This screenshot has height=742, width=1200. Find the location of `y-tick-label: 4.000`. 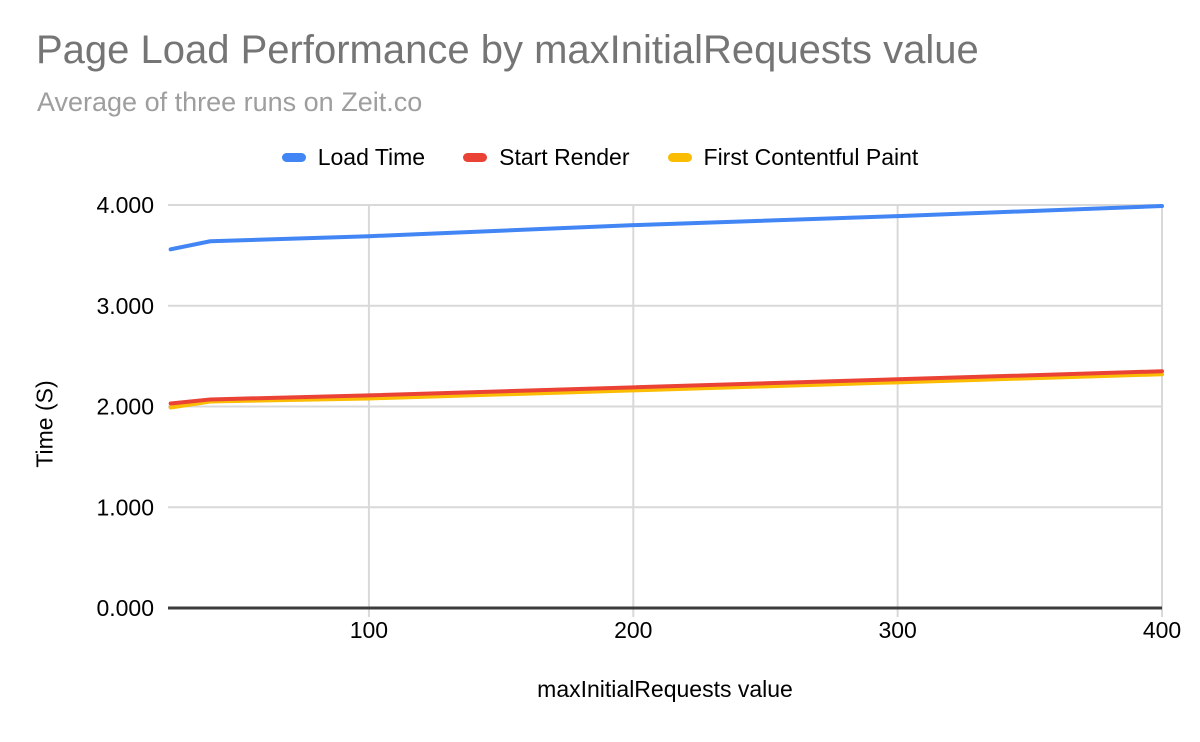

y-tick-label: 4.000 is located at coordinates (125, 205).